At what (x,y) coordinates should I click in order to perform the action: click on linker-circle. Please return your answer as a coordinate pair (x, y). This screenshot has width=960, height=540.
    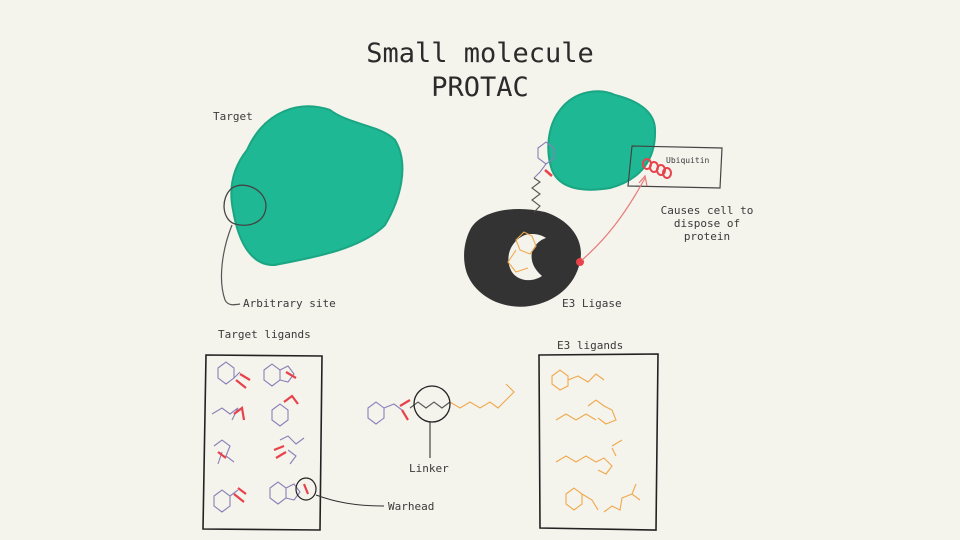
    Looking at the image, I should click on (432, 404).